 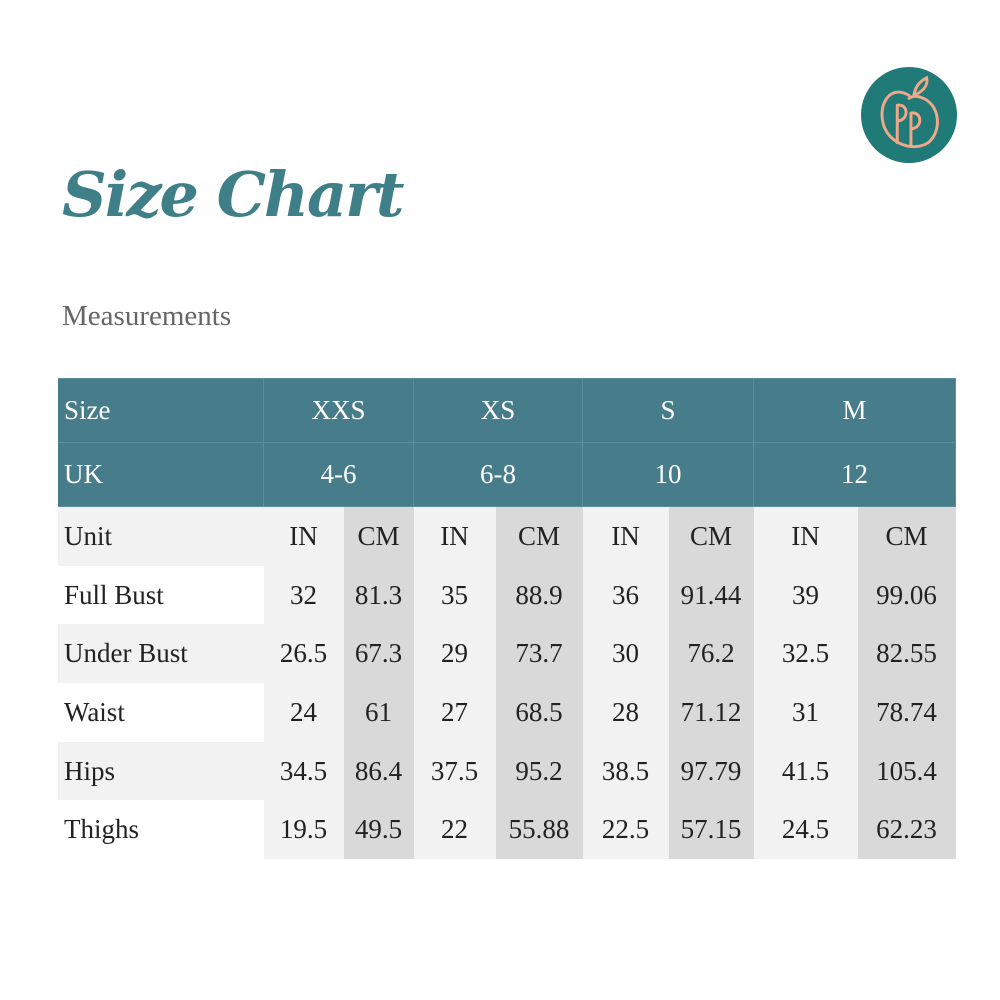 What do you see at coordinates (161, 712) in the screenshot?
I see `row-label: Waist` at bounding box center [161, 712].